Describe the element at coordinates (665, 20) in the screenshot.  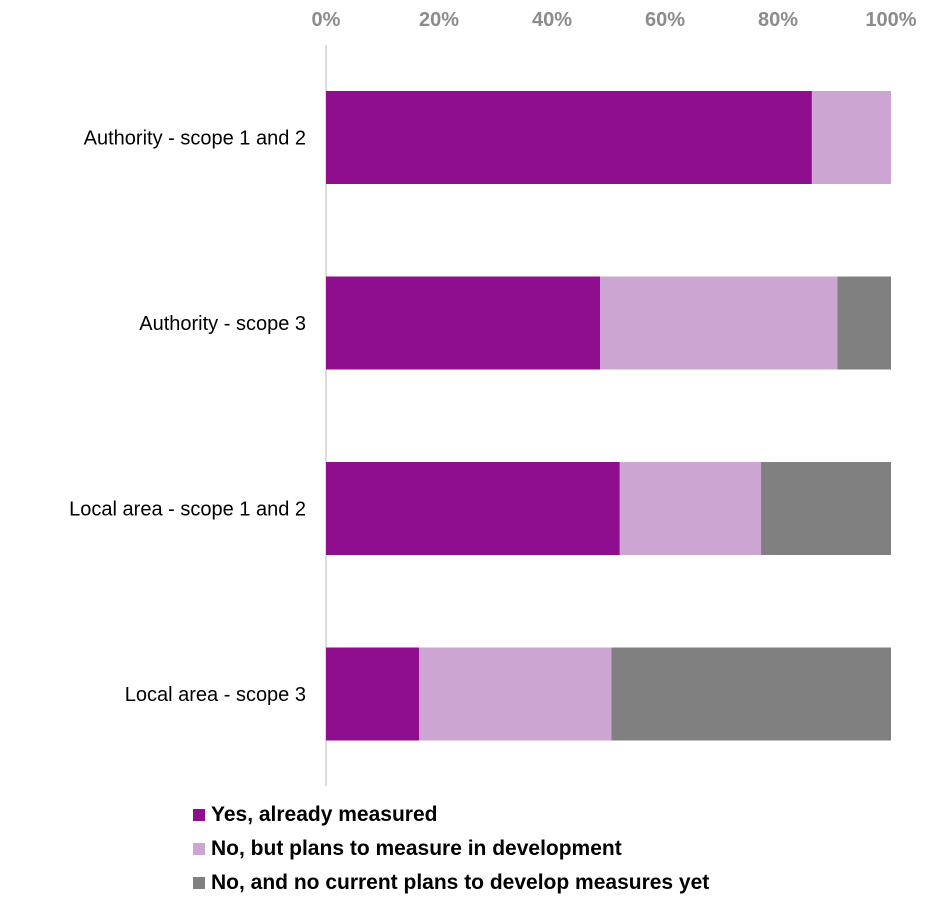
I see `x-tick-label: 60%` at that location.